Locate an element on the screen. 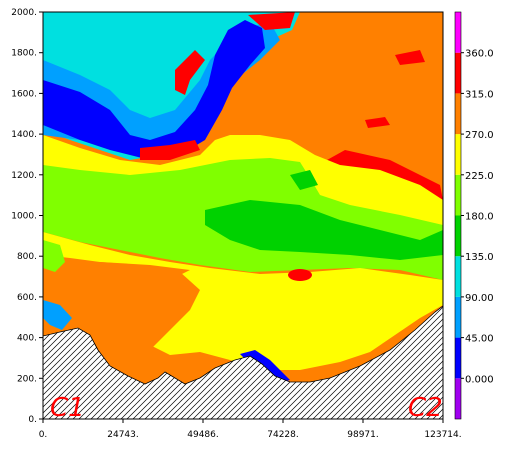 This screenshot has width=506, height=453. x-tick-label: 49486. is located at coordinates (203, 435).